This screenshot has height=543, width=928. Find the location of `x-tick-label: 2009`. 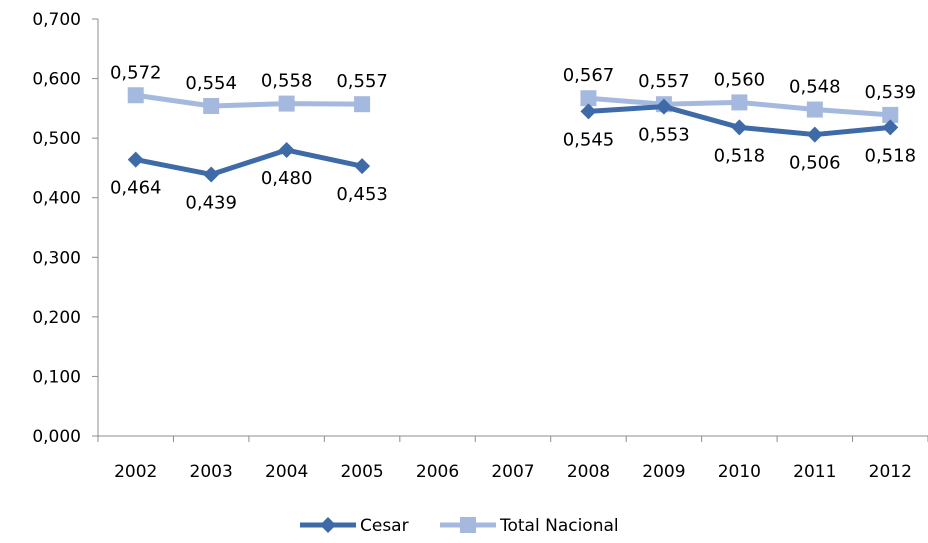

x-tick-label: 2009 is located at coordinates (663, 472).